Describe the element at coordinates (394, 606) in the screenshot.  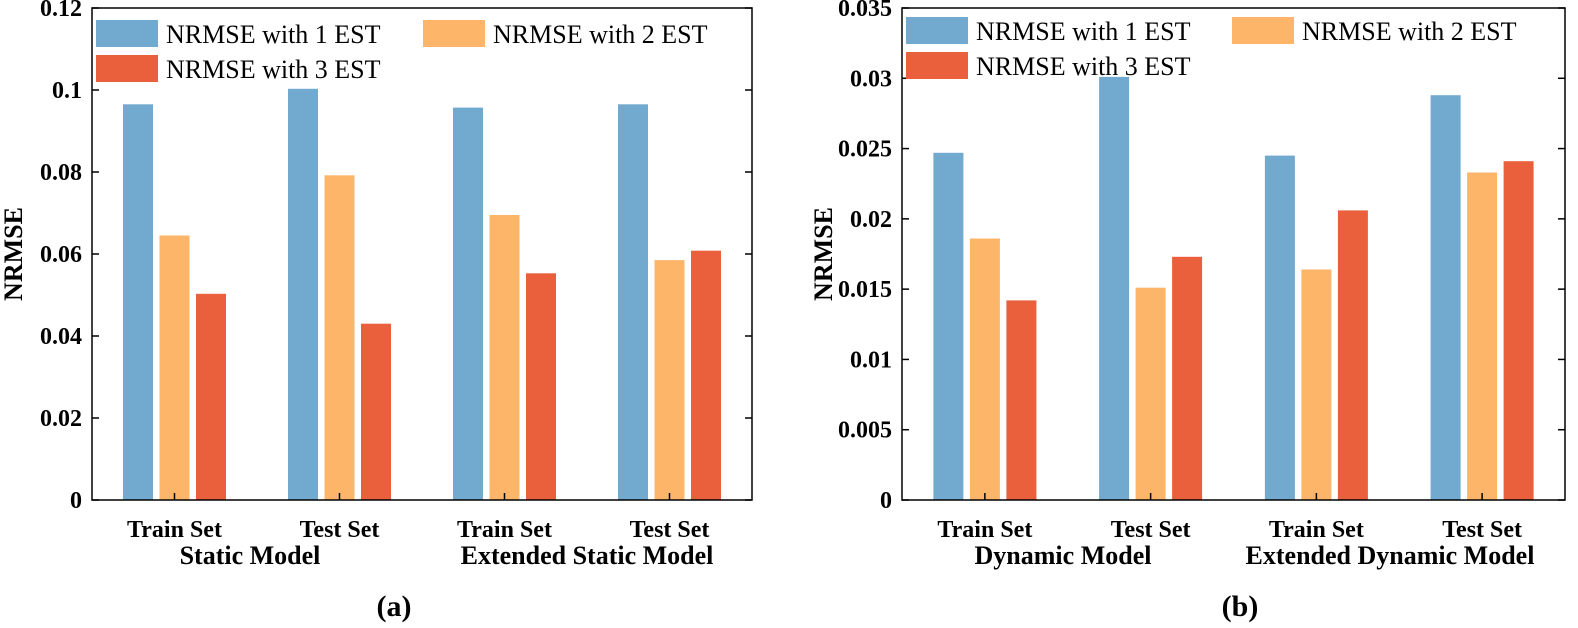
I see `panel-label: (a)` at that location.